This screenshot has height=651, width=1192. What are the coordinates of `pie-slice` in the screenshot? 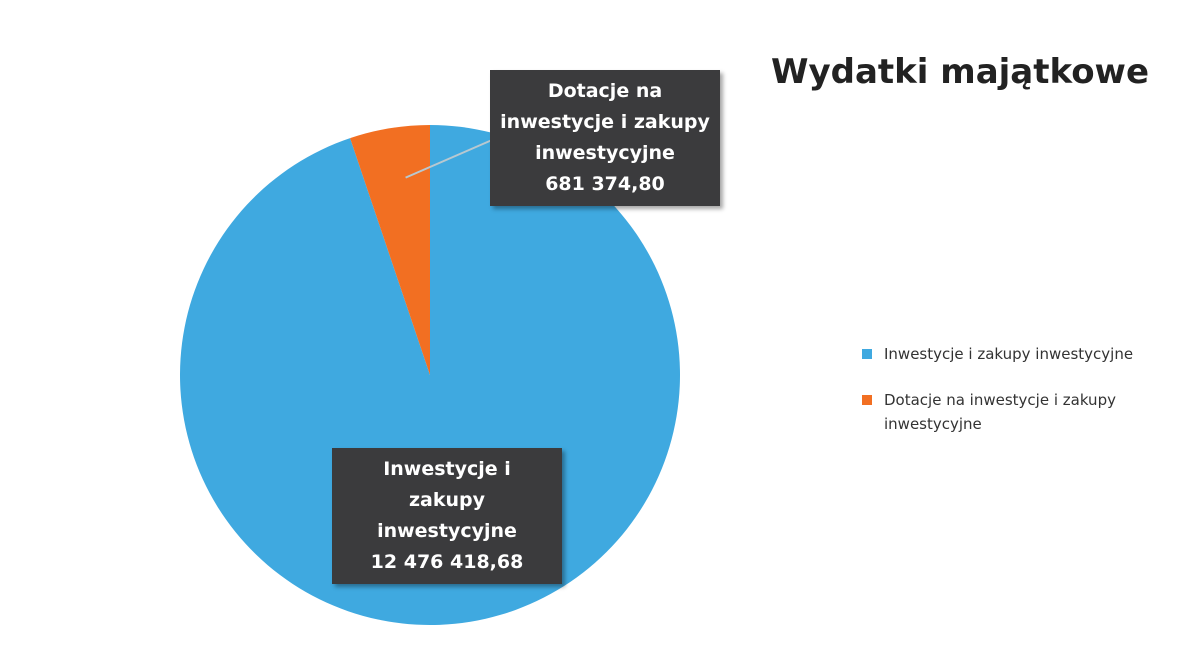 It's located at (390, 250).